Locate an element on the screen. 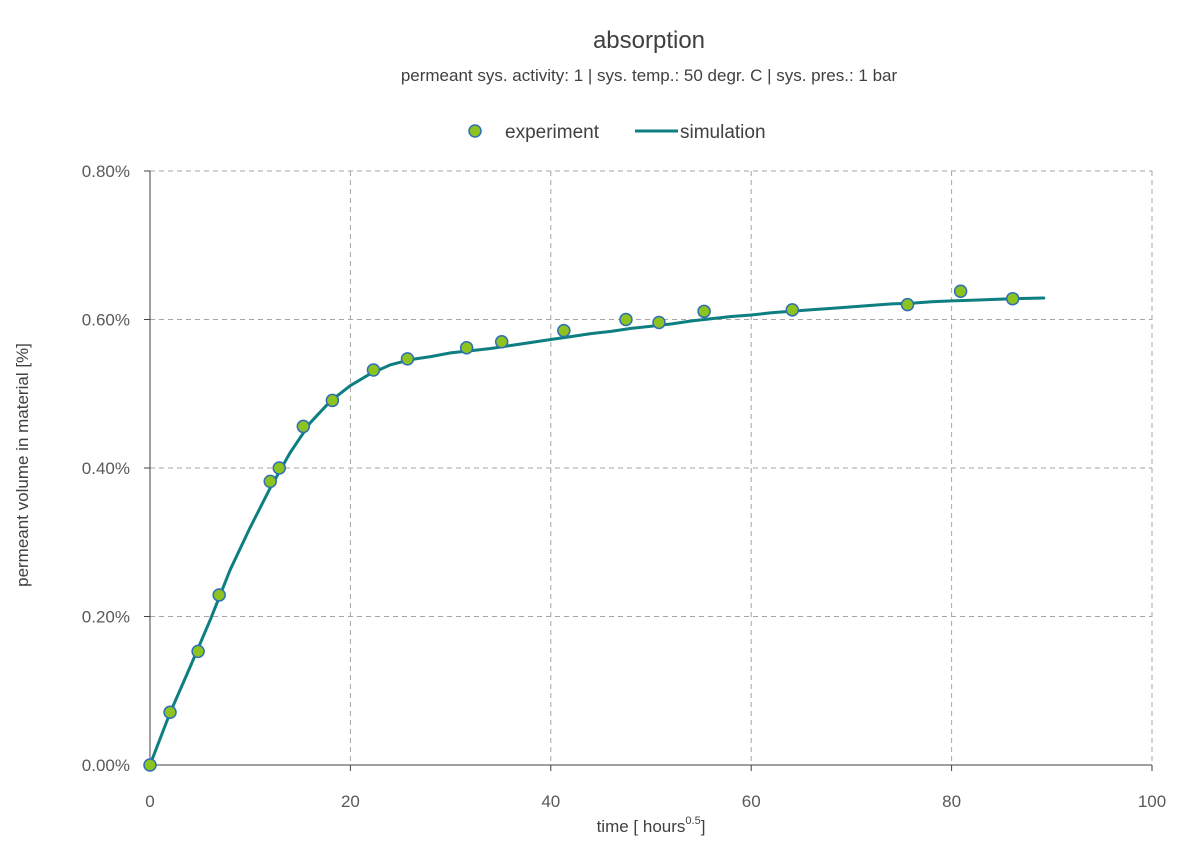  x-tick-label: 100 is located at coordinates (1152, 801).